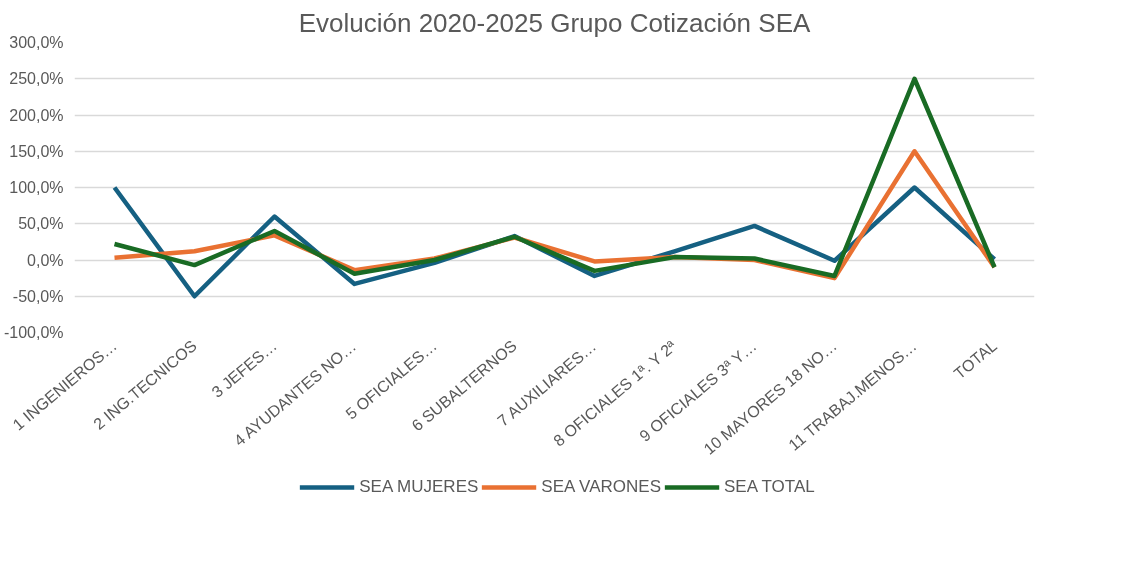  I want to click on y-tick-label: 100,0%, so click(36, 187).